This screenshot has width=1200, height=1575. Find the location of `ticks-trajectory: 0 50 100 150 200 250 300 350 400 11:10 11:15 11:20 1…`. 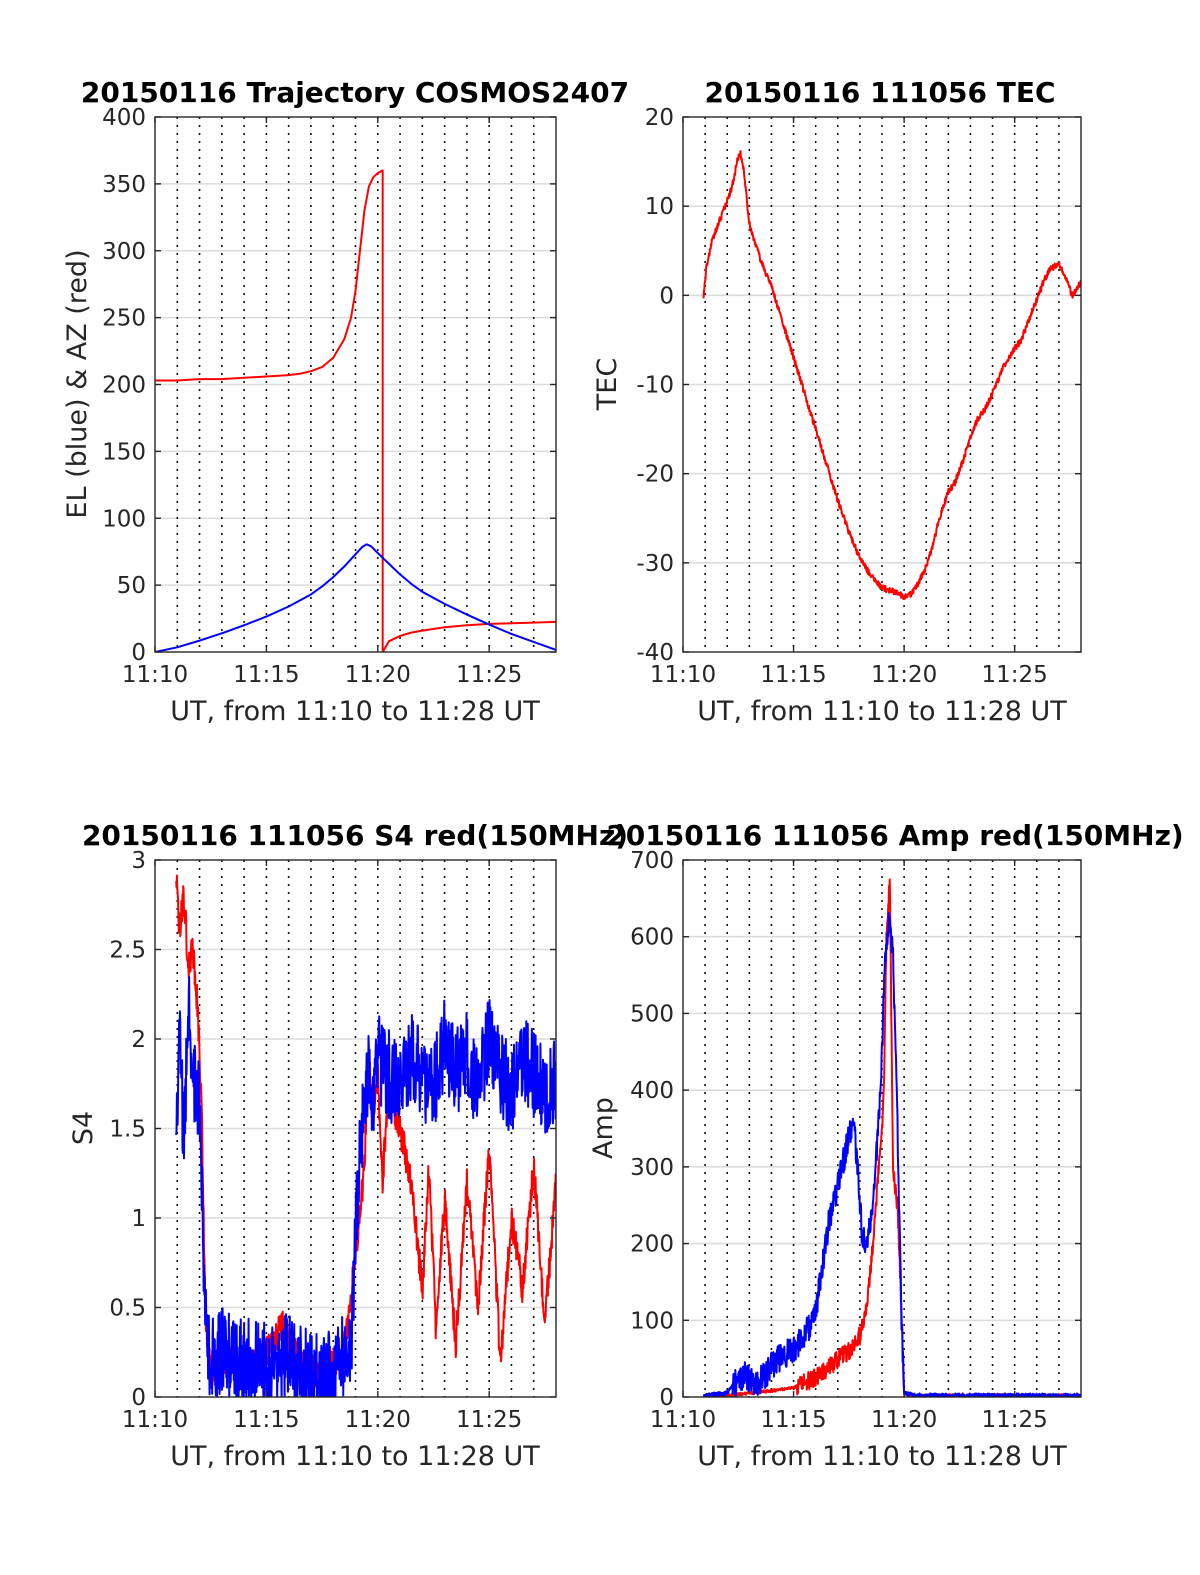

ticks-trajectory: 0 50 100 150 200 250 300 350 400 11:10 11:15 11:20 1… is located at coordinates (329, 396).